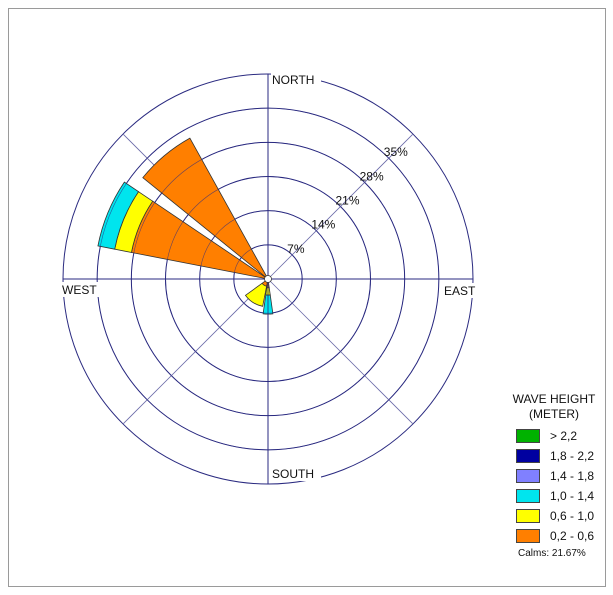  Describe the element at coordinates (347, 201) in the screenshot. I see `radial-tick-label-3: 21%` at that location.